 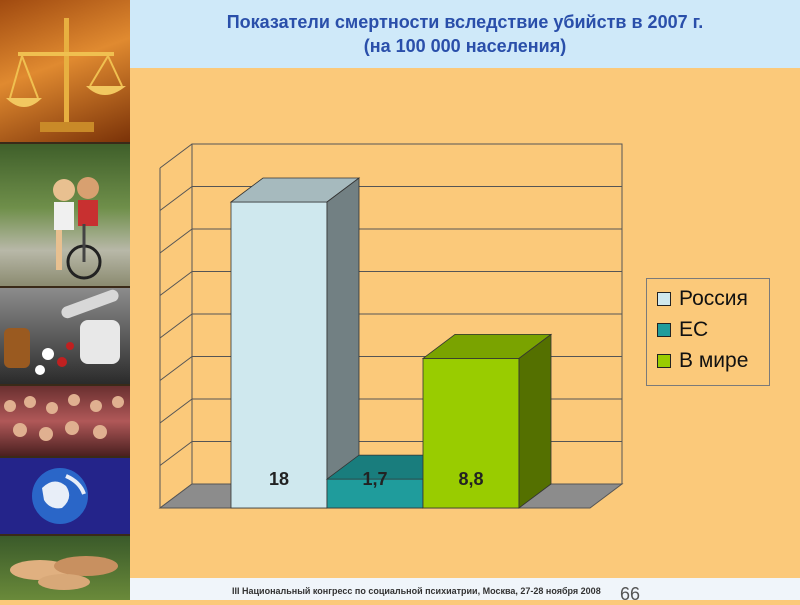 I want to click on legend-item-2: В мире, so click(x=702, y=361).